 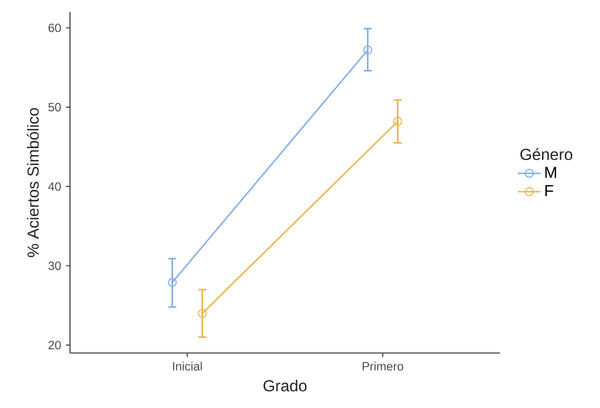 What do you see at coordinates (187, 366) in the screenshot?
I see `x-tick-label: Inicial` at bounding box center [187, 366].